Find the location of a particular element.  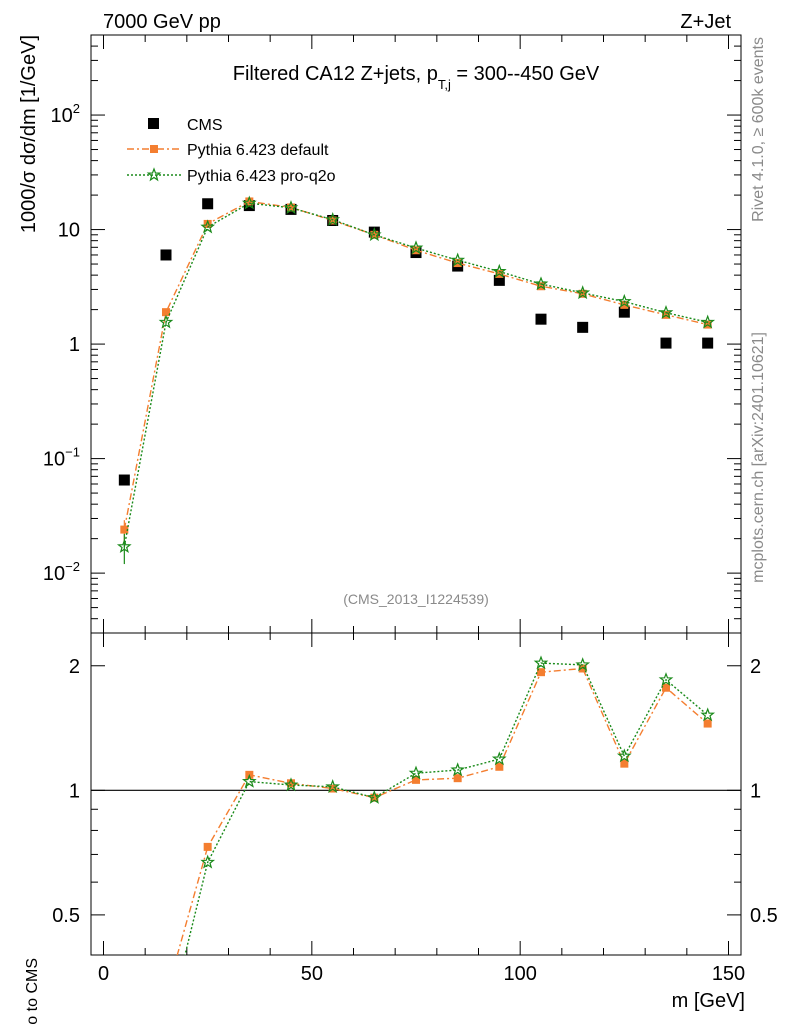

main-y-tick-label-base: 1 is located at coordinates (74, 345).